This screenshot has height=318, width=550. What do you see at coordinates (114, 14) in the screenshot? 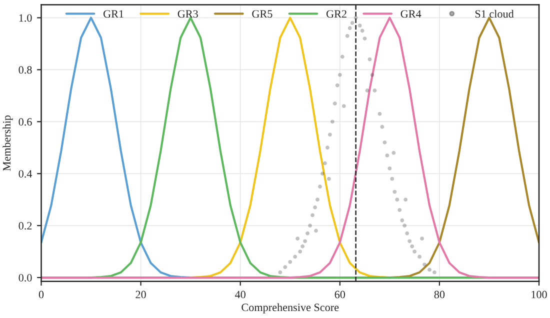
I see `legend-label: GR1` at bounding box center [114, 14].